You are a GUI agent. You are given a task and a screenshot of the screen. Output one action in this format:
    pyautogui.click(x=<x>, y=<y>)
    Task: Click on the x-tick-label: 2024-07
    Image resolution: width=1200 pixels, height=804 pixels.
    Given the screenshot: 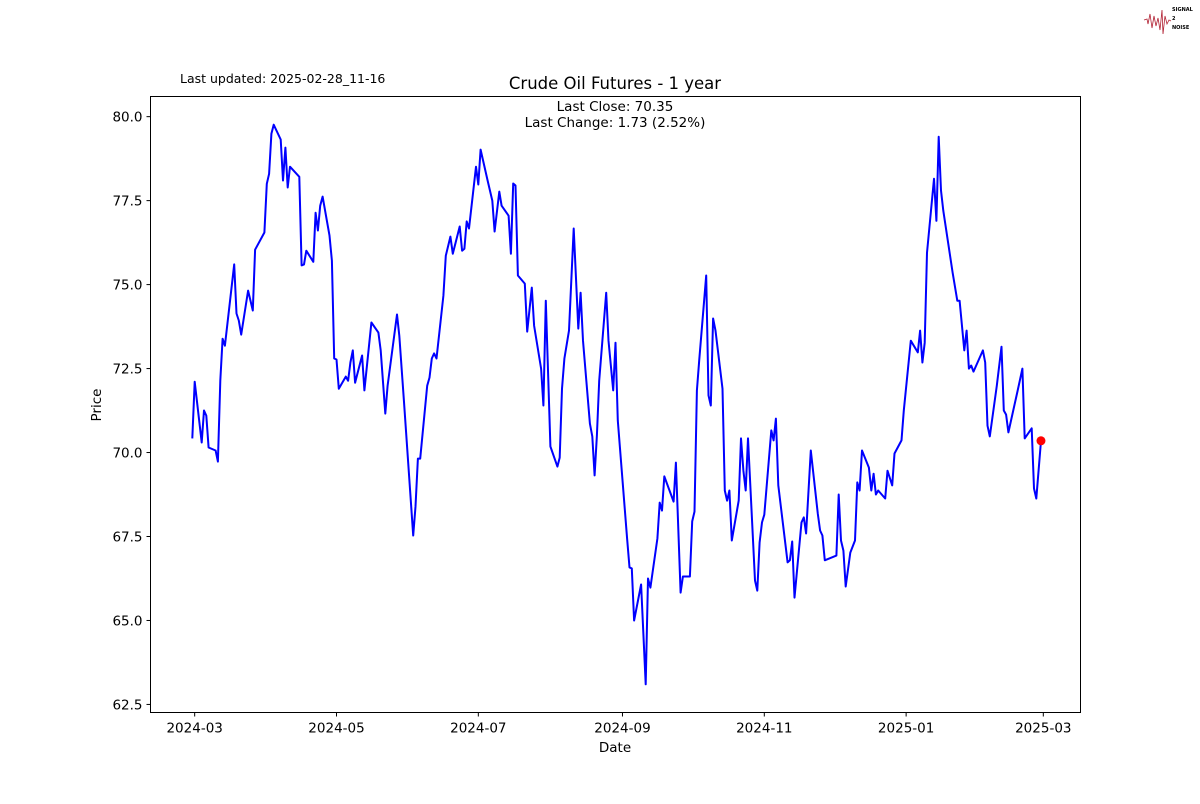 What is the action you would take?
    pyautogui.click(x=478, y=729)
    